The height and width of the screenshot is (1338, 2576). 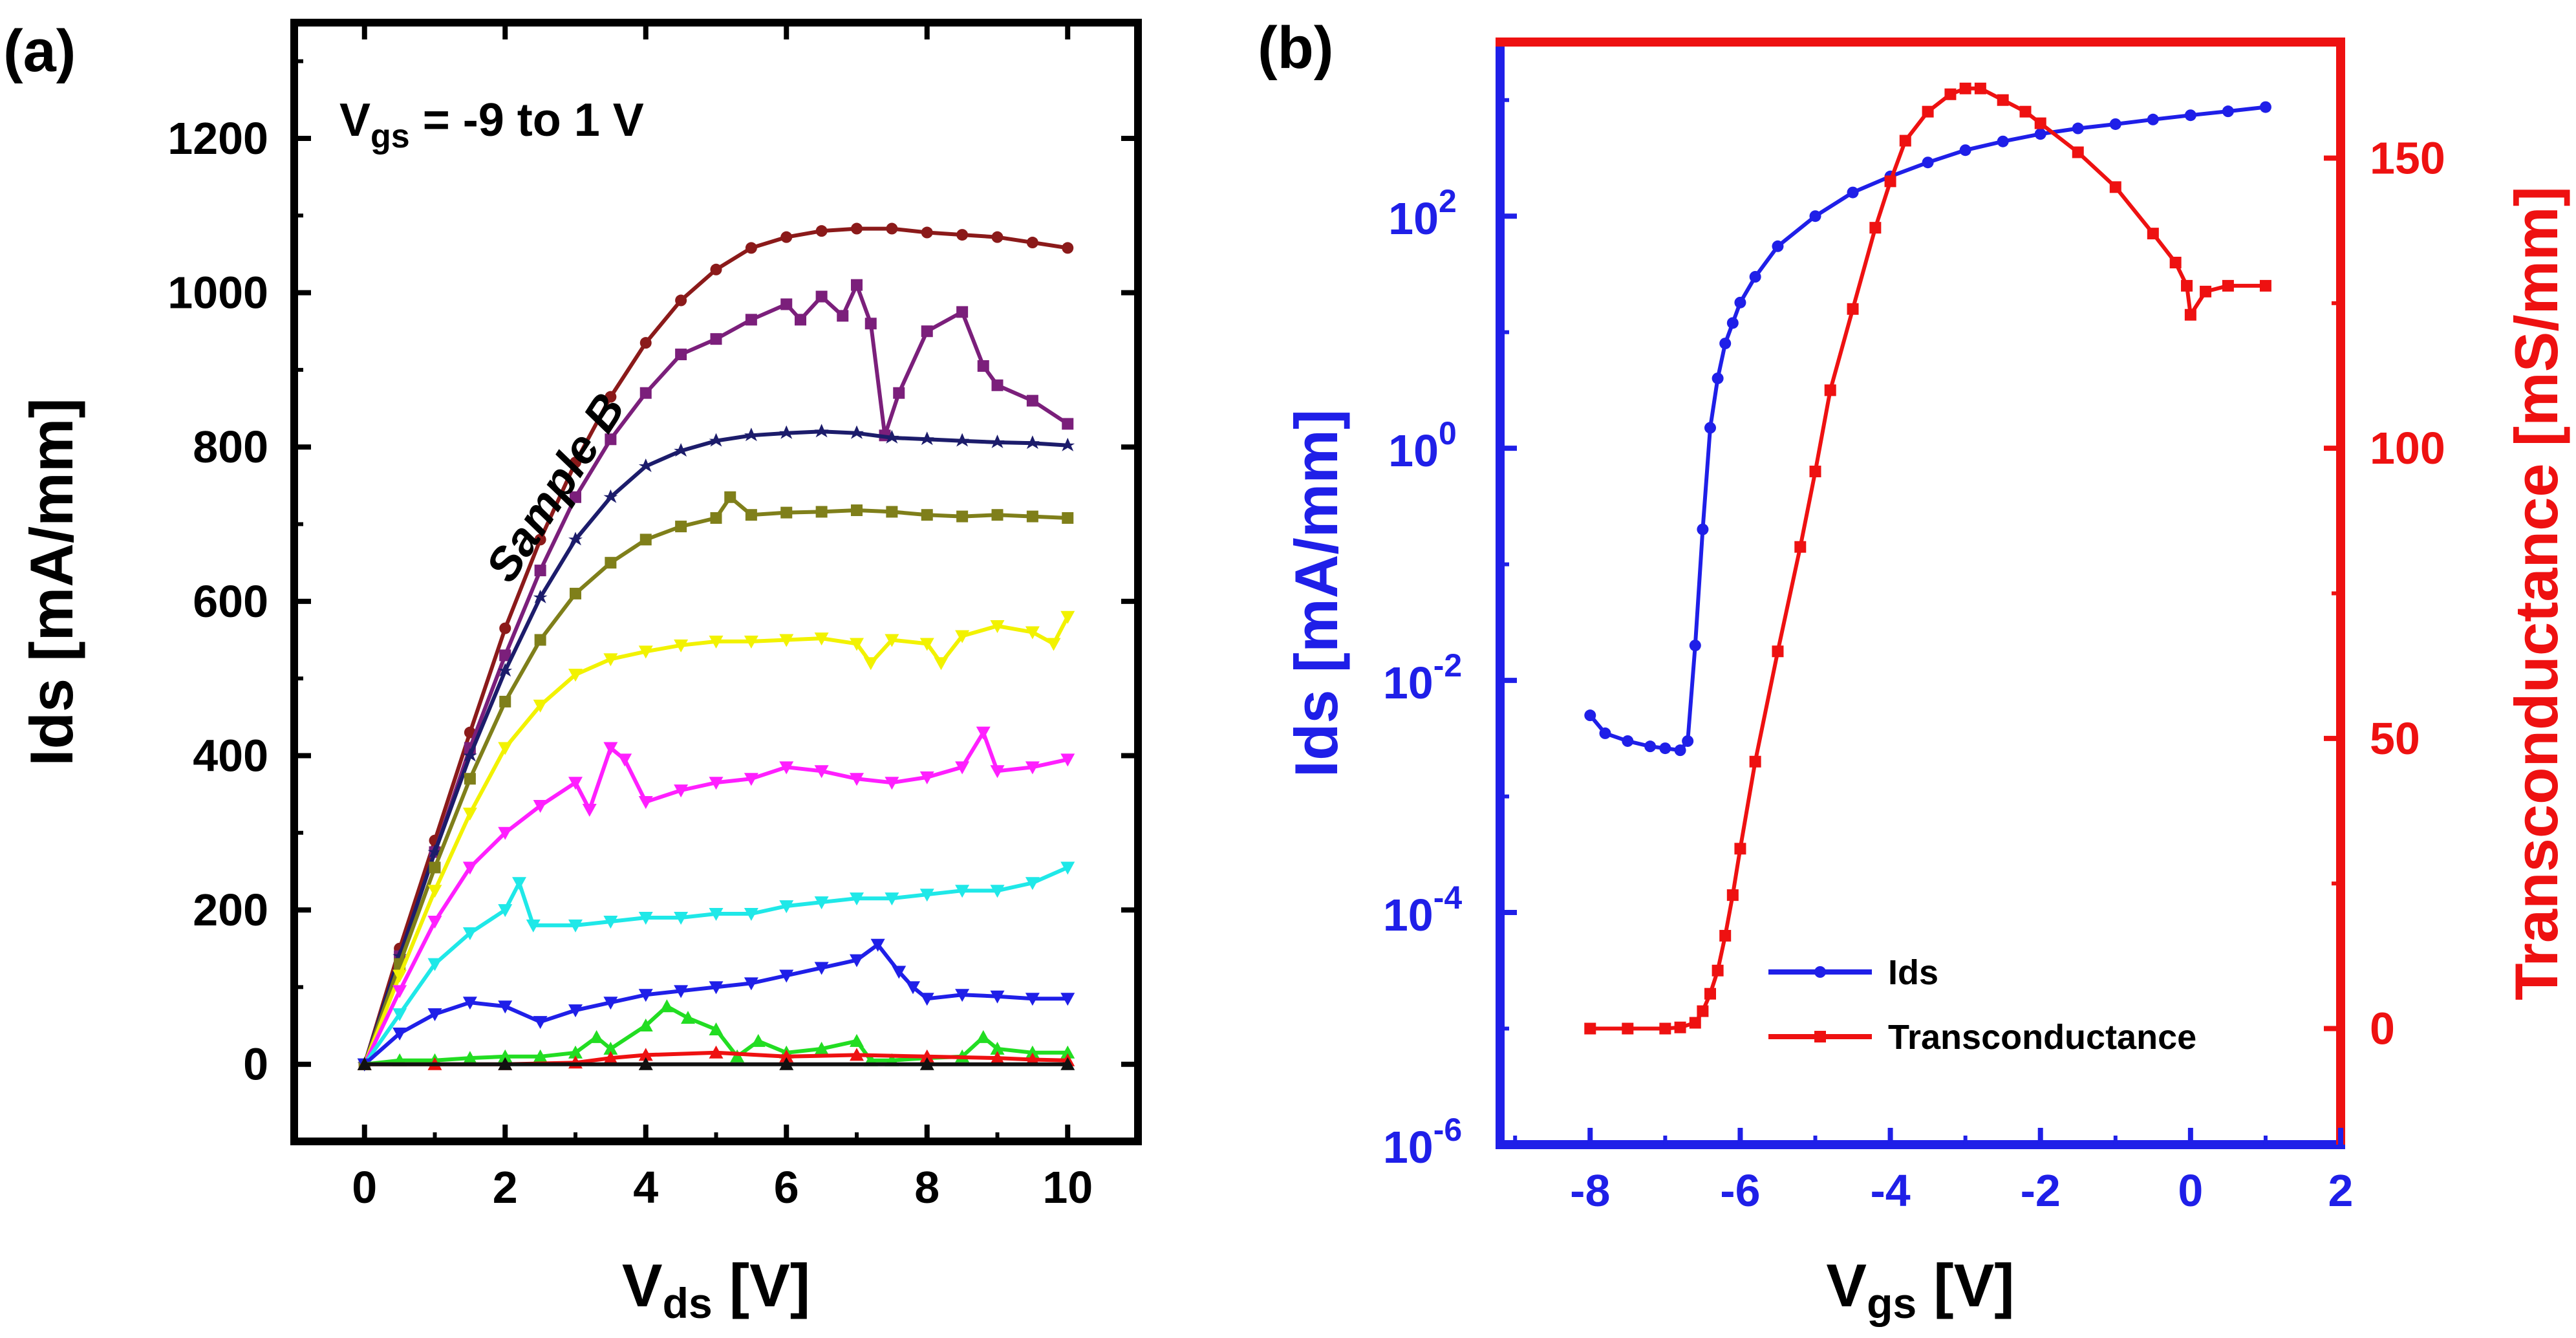 What do you see at coordinates (2407, 158) in the screenshot?
I see `y-right-tick-label: 150` at bounding box center [2407, 158].